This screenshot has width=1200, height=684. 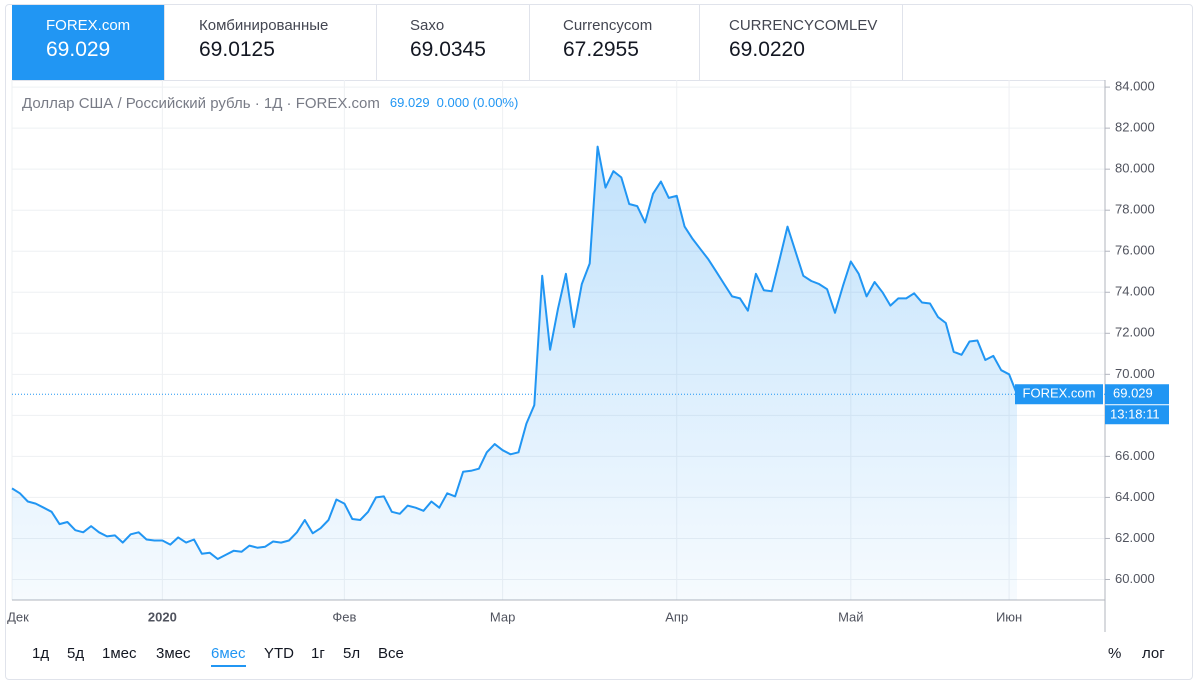 I want to click on y-tick-label: 70.000, so click(x=1135, y=373).